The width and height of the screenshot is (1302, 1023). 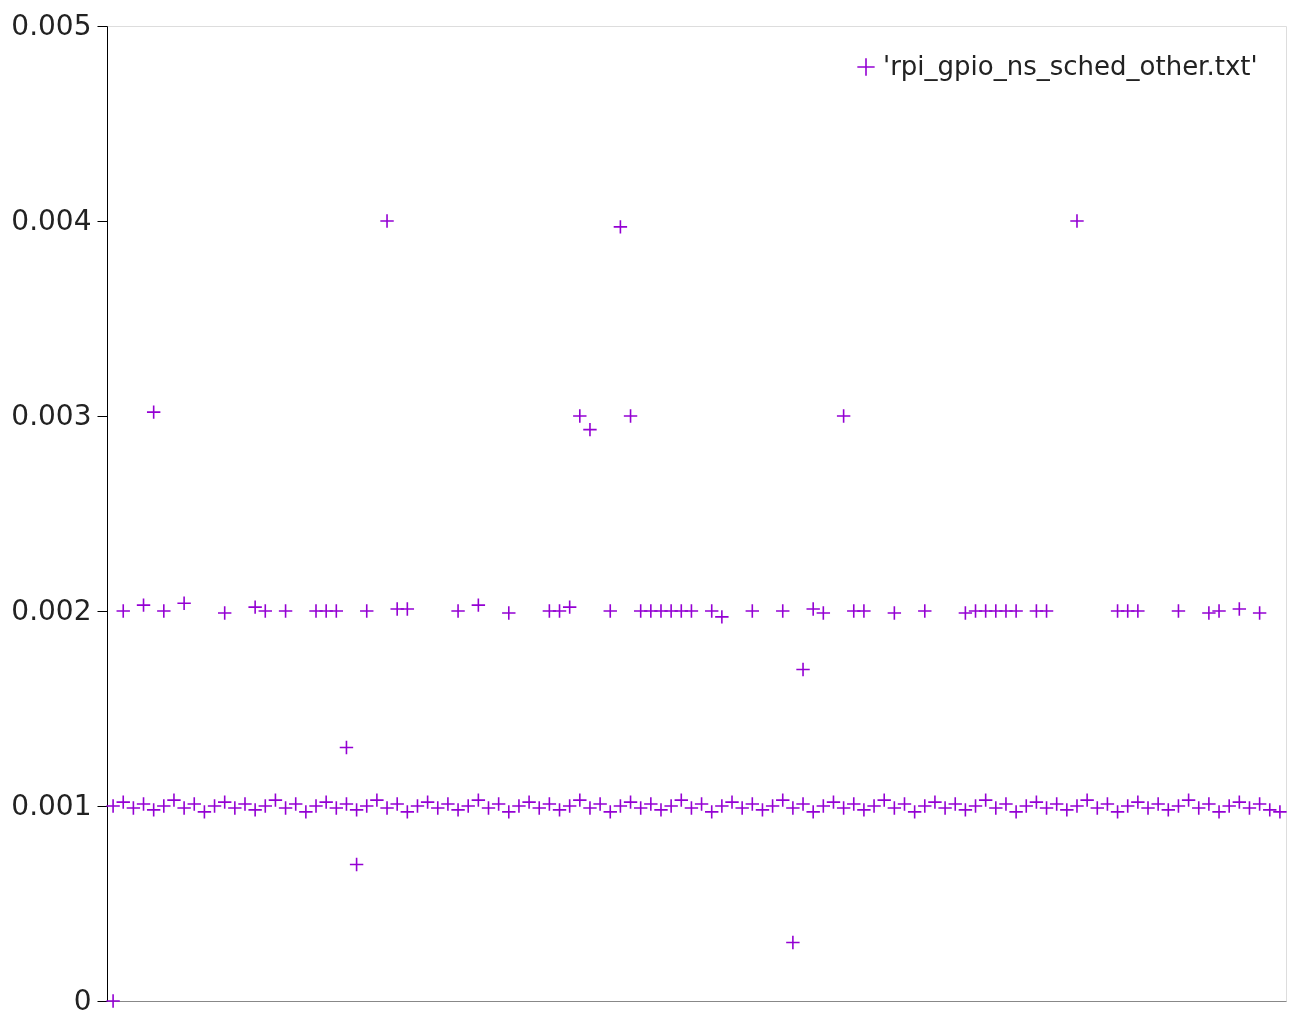 What do you see at coordinates (51, 805) in the screenshot?
I see `y-tick-label: 0.001` at bounding box center [51, 805].